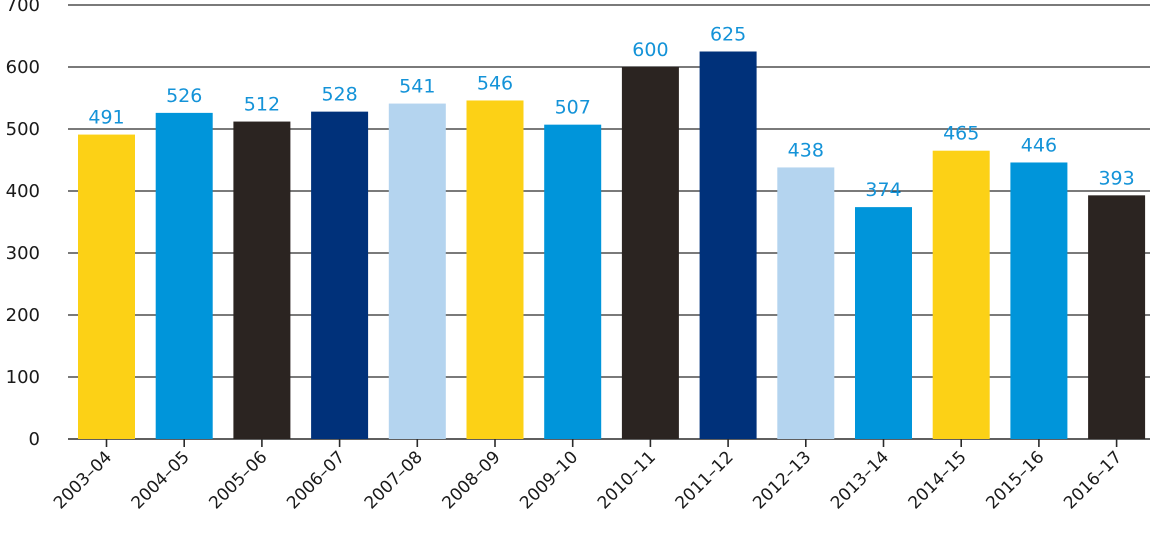 Image resolution: width=1156 pixels, height=546 pixels. I want to click on x-tick-label: 2003–04, so click(83, 480).